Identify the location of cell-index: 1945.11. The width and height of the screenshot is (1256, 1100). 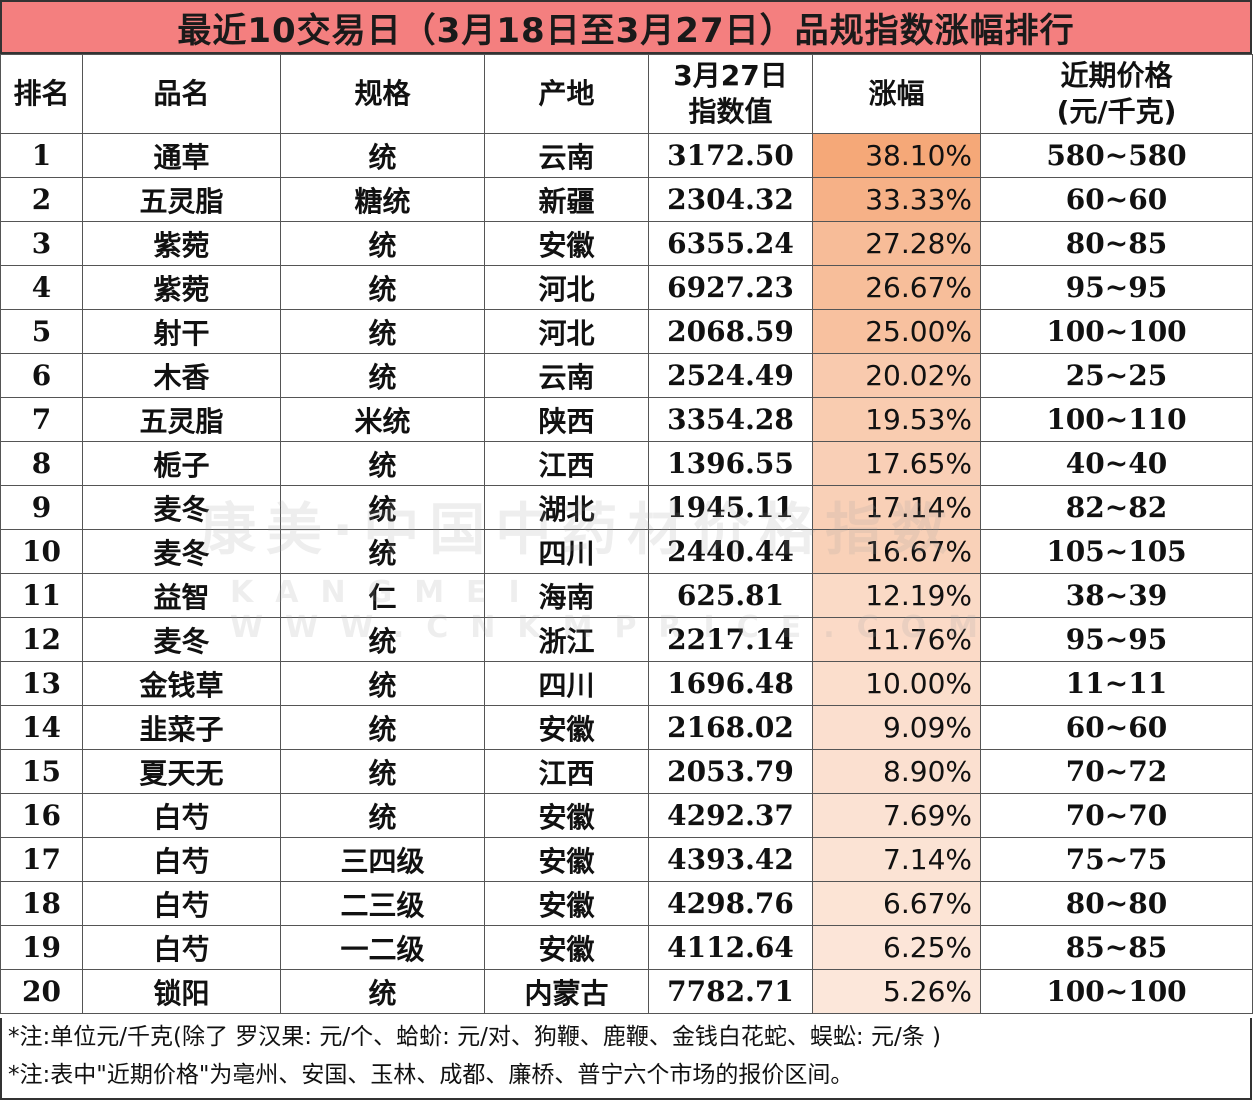
(730, 507).